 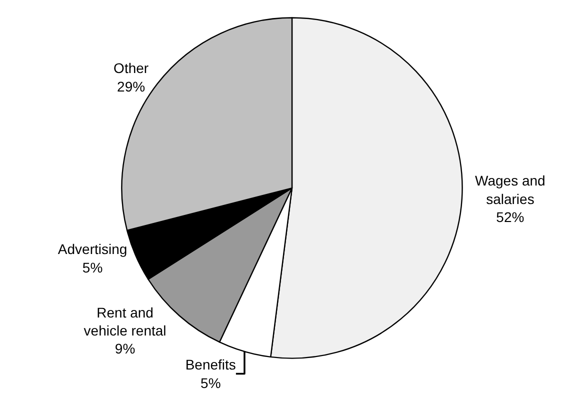 I want to click on slice-label: Benefits, so click(x=210, y=364).